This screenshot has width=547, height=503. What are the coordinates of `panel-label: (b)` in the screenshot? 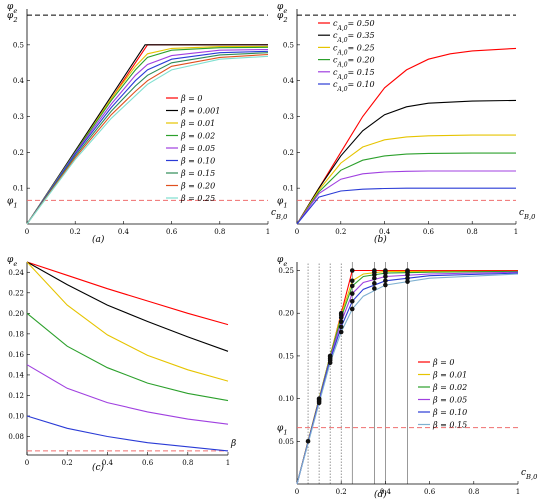 It's located at (380, 239).